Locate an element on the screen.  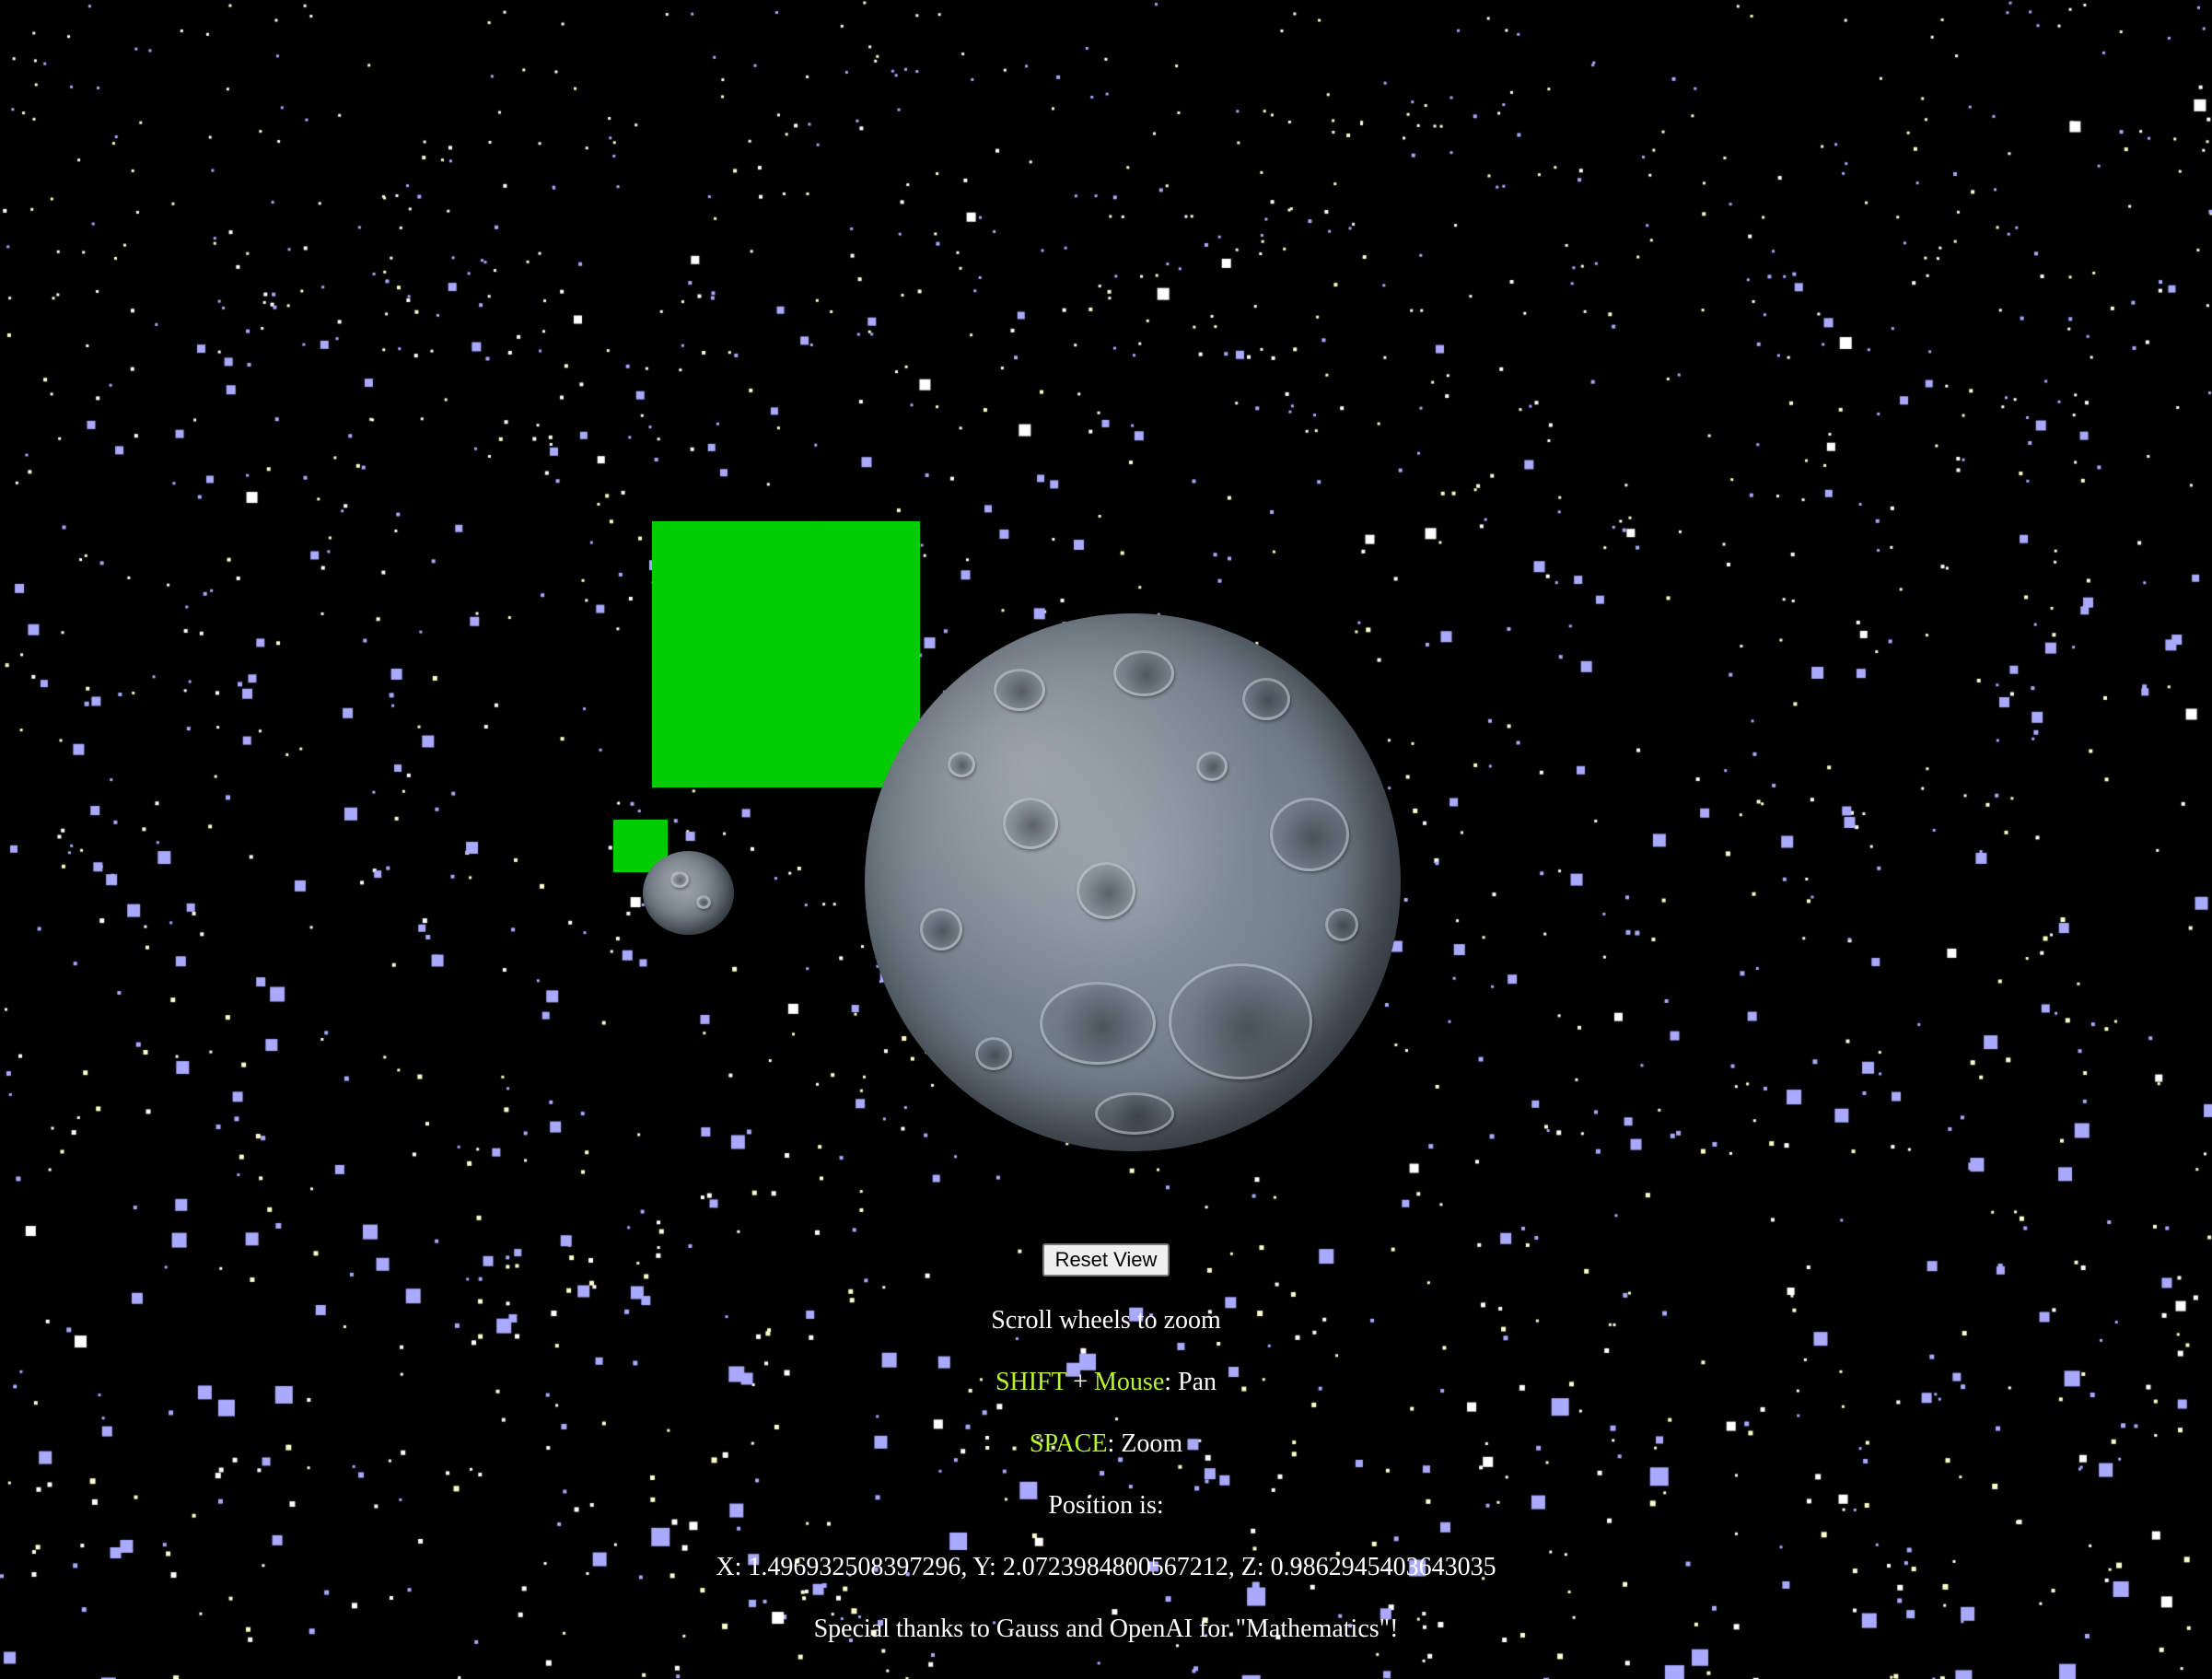
small-moon is located at coordinates (689, 893).